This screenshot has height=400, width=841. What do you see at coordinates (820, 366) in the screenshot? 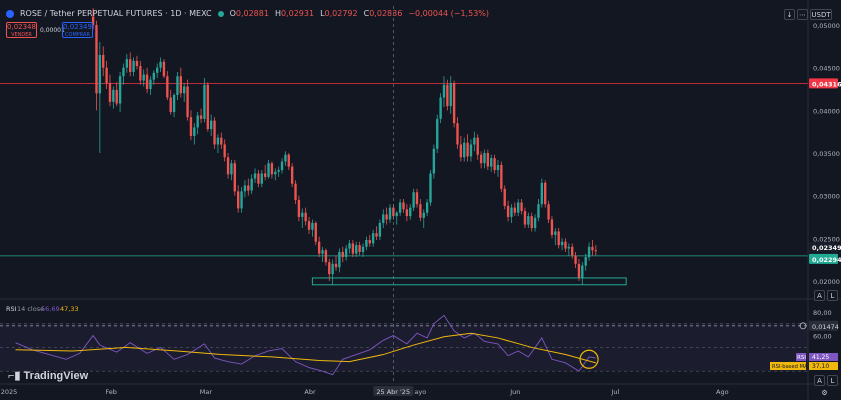
I see `rsi-ma-badge-value: 37,10` at bounding box center [820, 366].